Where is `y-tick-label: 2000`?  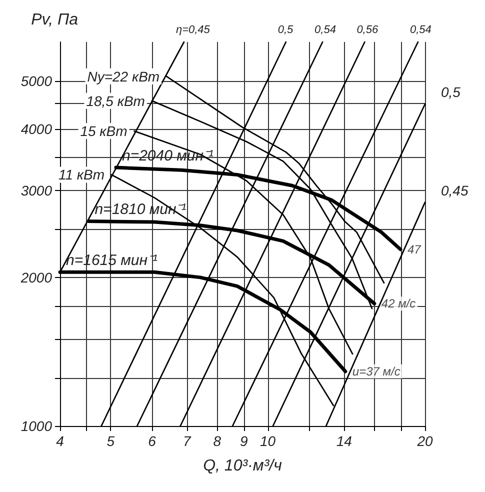 y-tick-label: 2000 is located at coordinates (36, 277).